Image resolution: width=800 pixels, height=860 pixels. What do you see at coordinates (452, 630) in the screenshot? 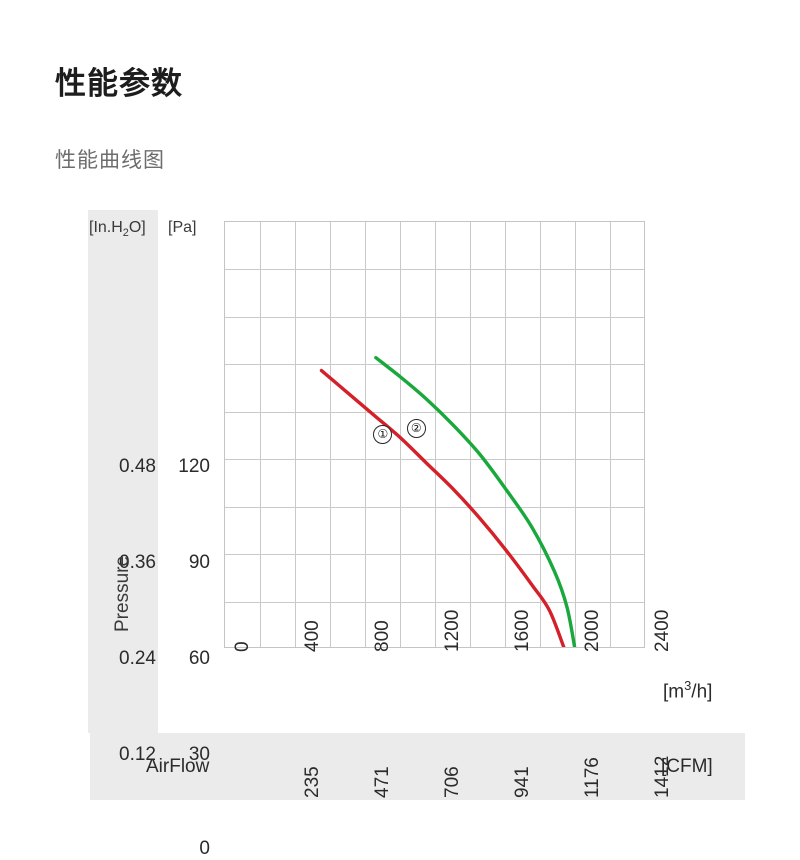
I see `x-tick-3: 1200` at bounding box center [452, 630].